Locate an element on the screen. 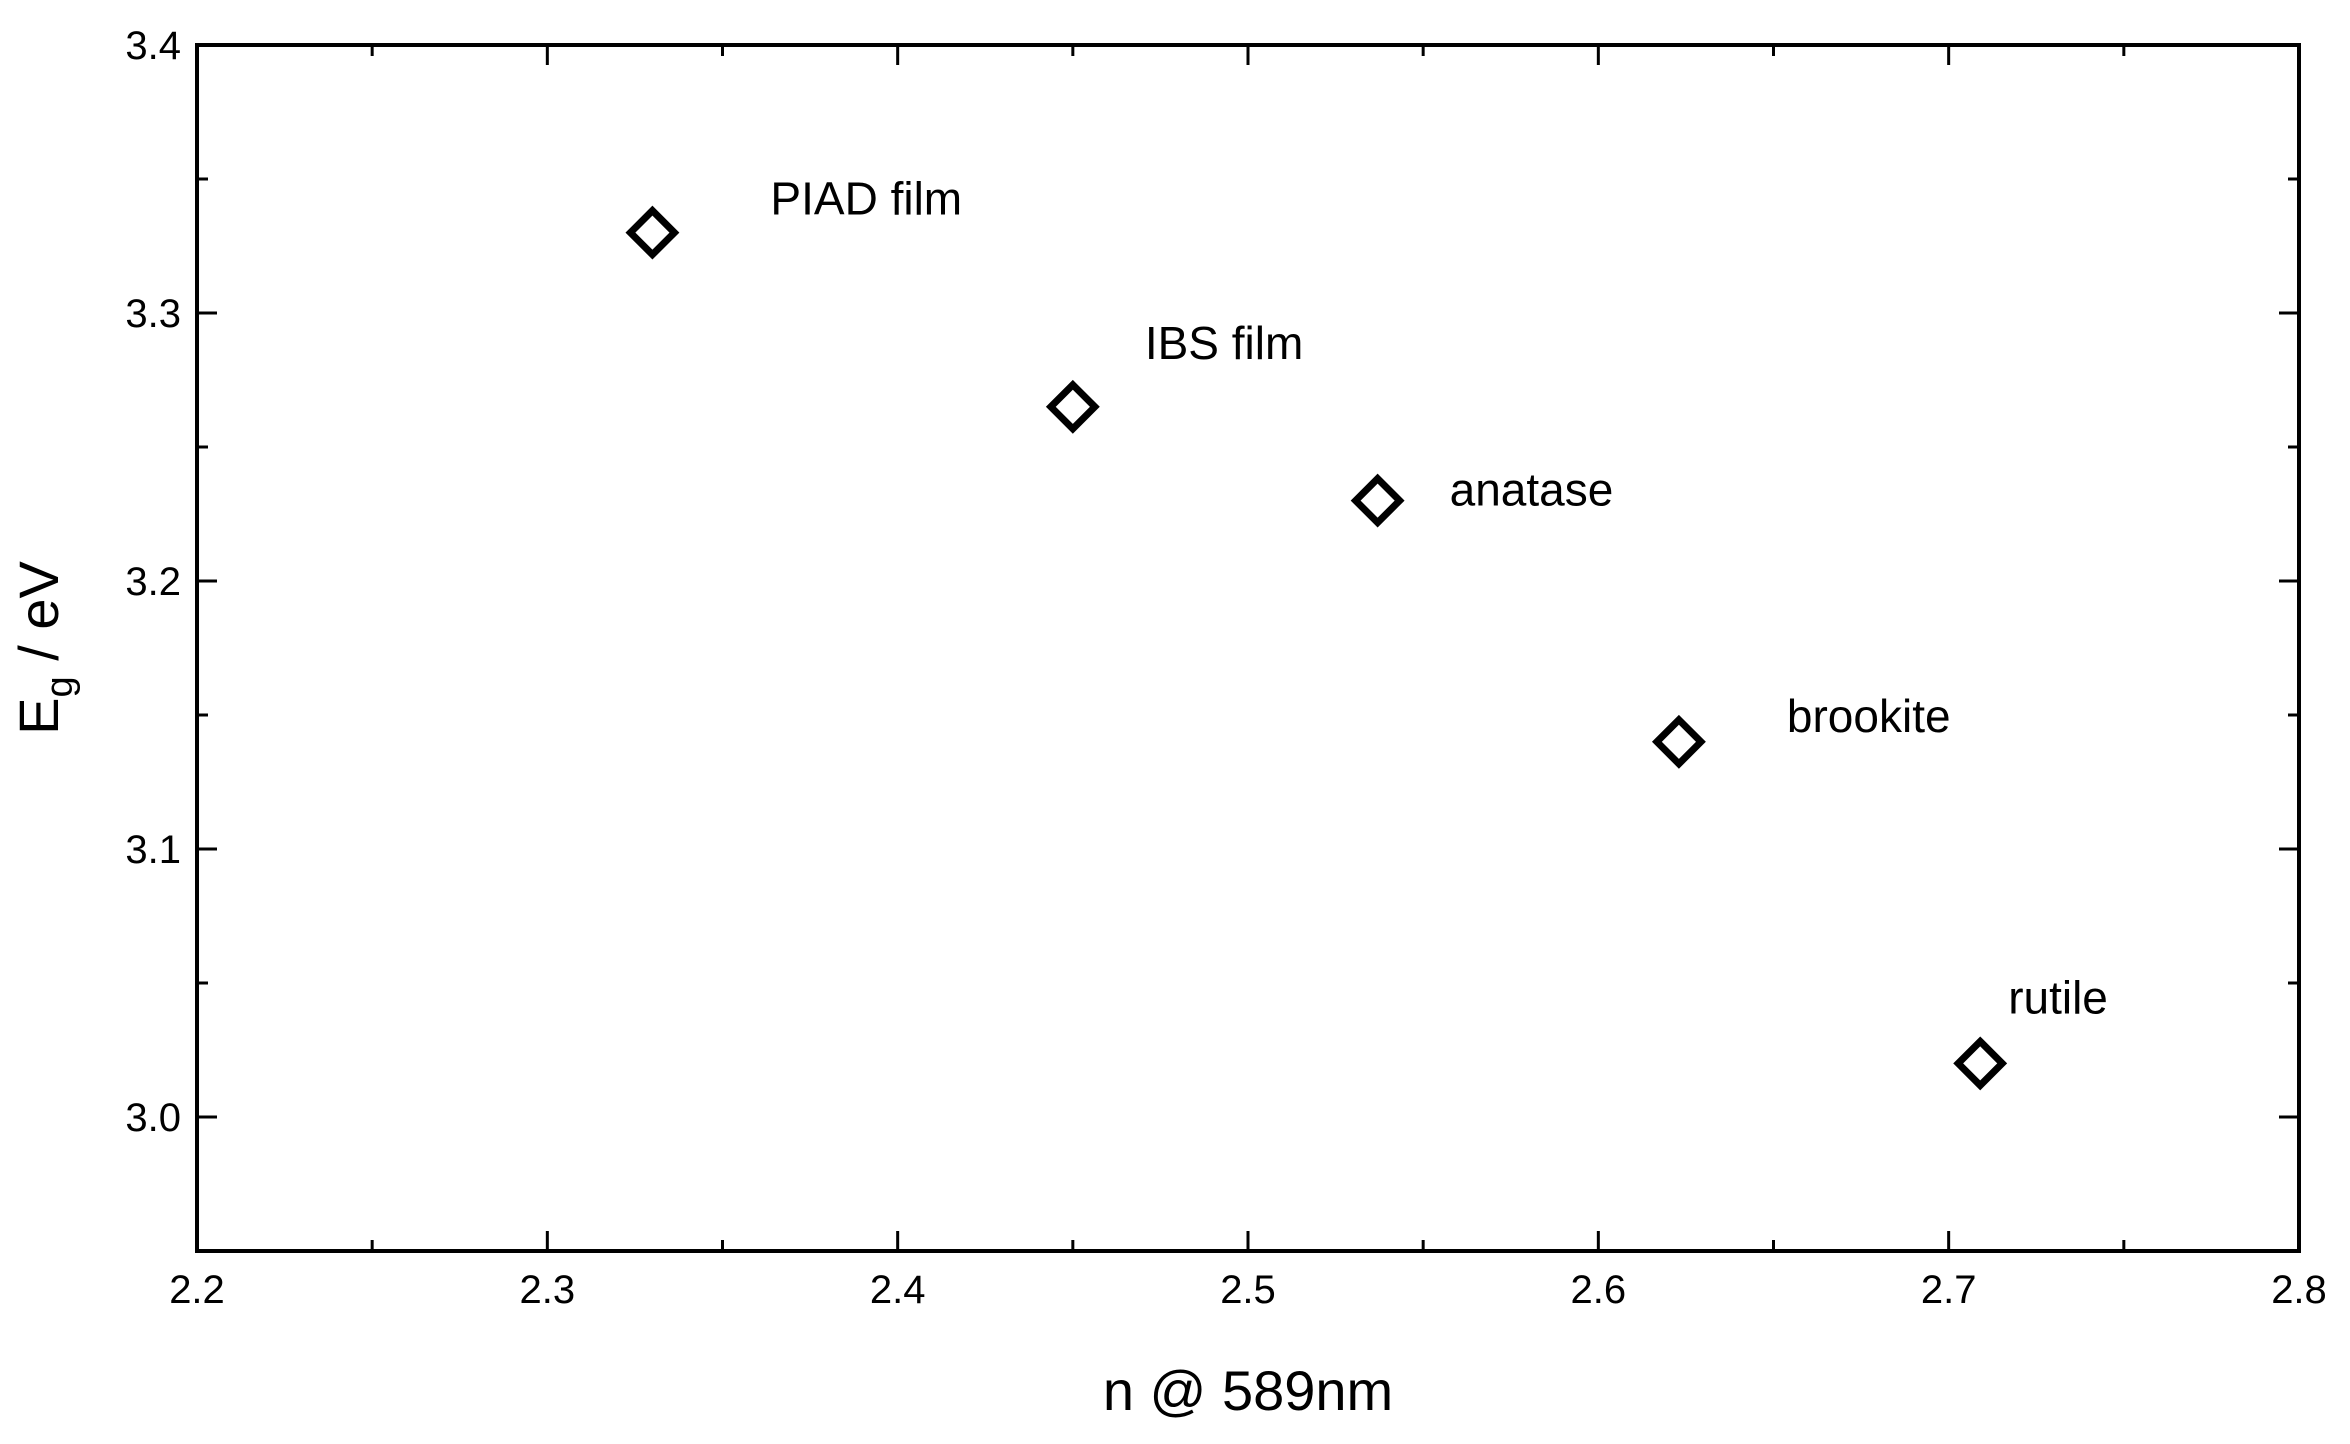  y-tick-label: 3.2 is located at coordinates (153, 582).